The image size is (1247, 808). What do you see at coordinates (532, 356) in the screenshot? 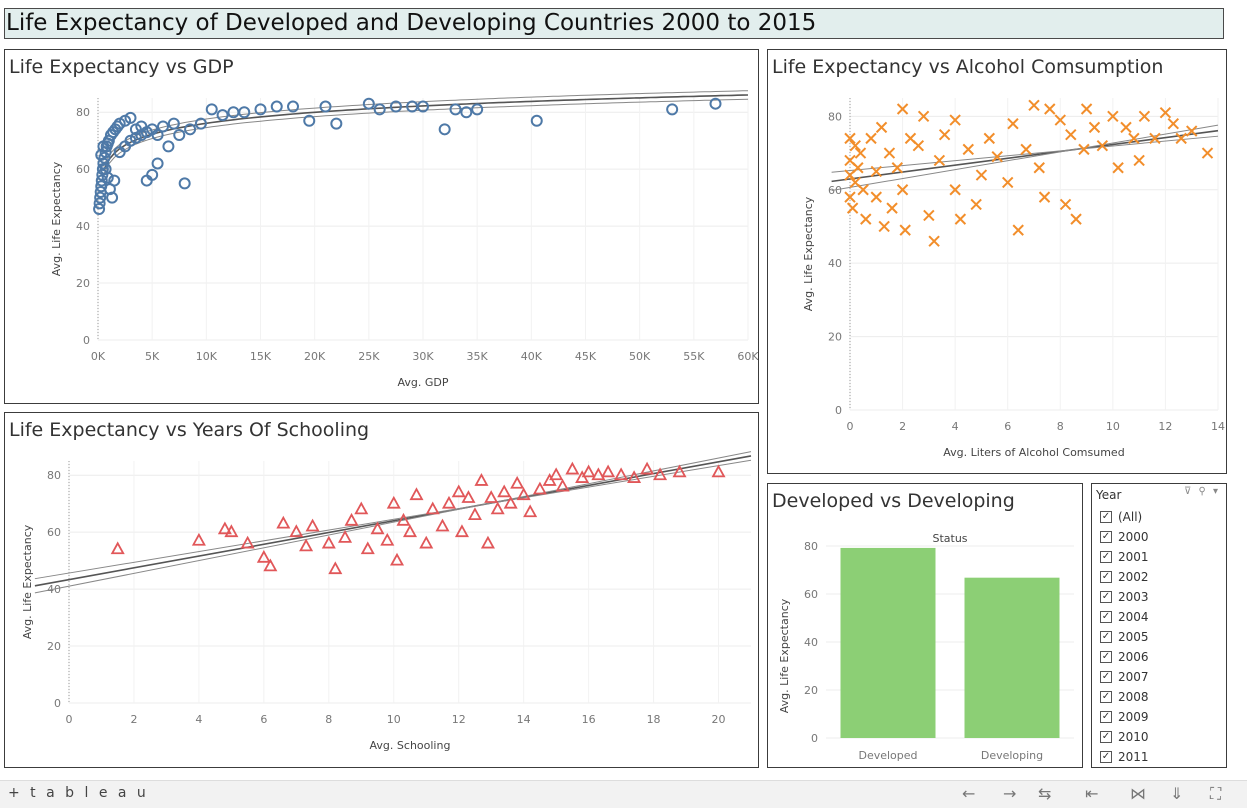
I see `x-tick-label: 40K` at bounding box center [532, 356].